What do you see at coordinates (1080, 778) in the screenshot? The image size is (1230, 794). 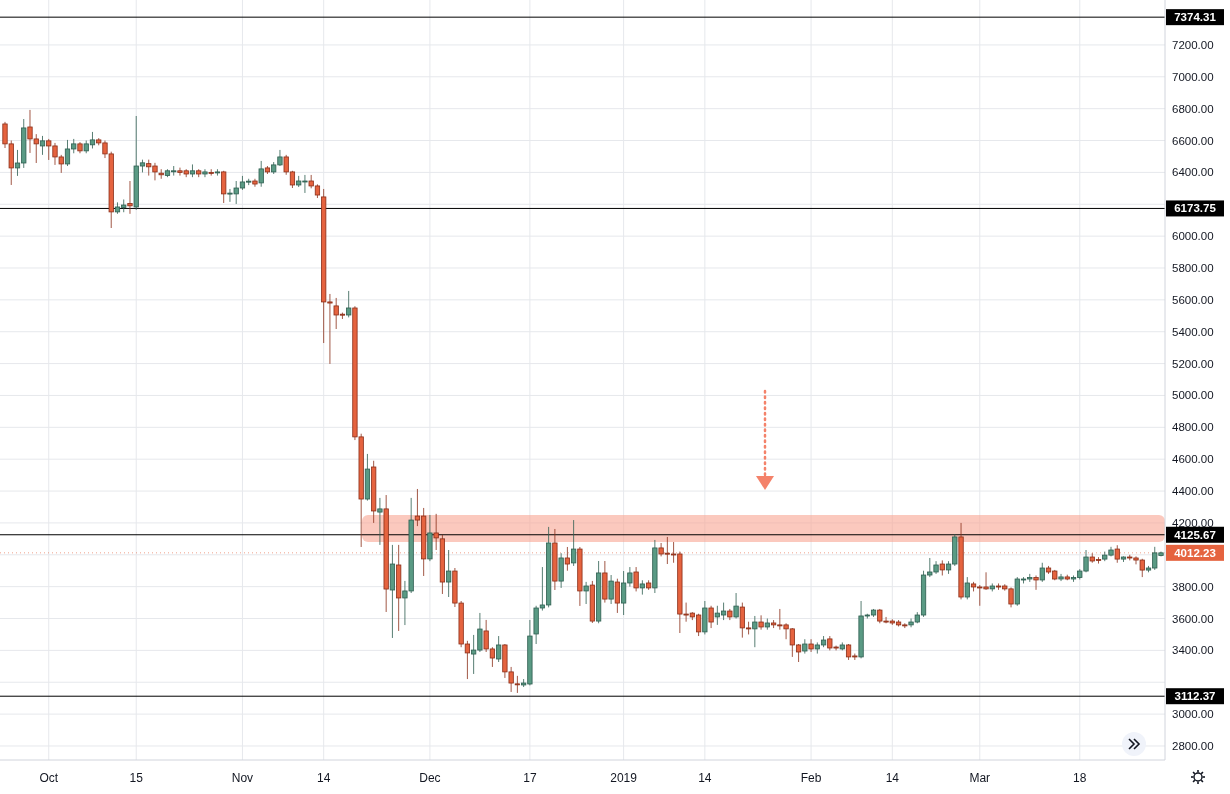 I see `x-tick-label: 18` at bounding box center [1080, 778].